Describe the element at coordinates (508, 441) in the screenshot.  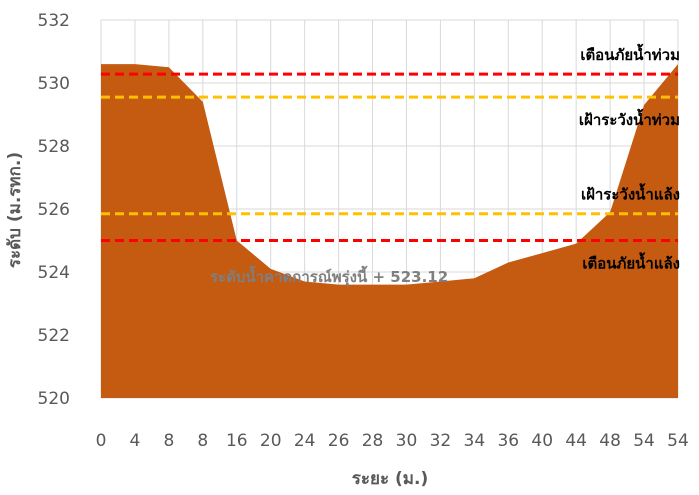
I see `x-tick-label: 36` at that location.